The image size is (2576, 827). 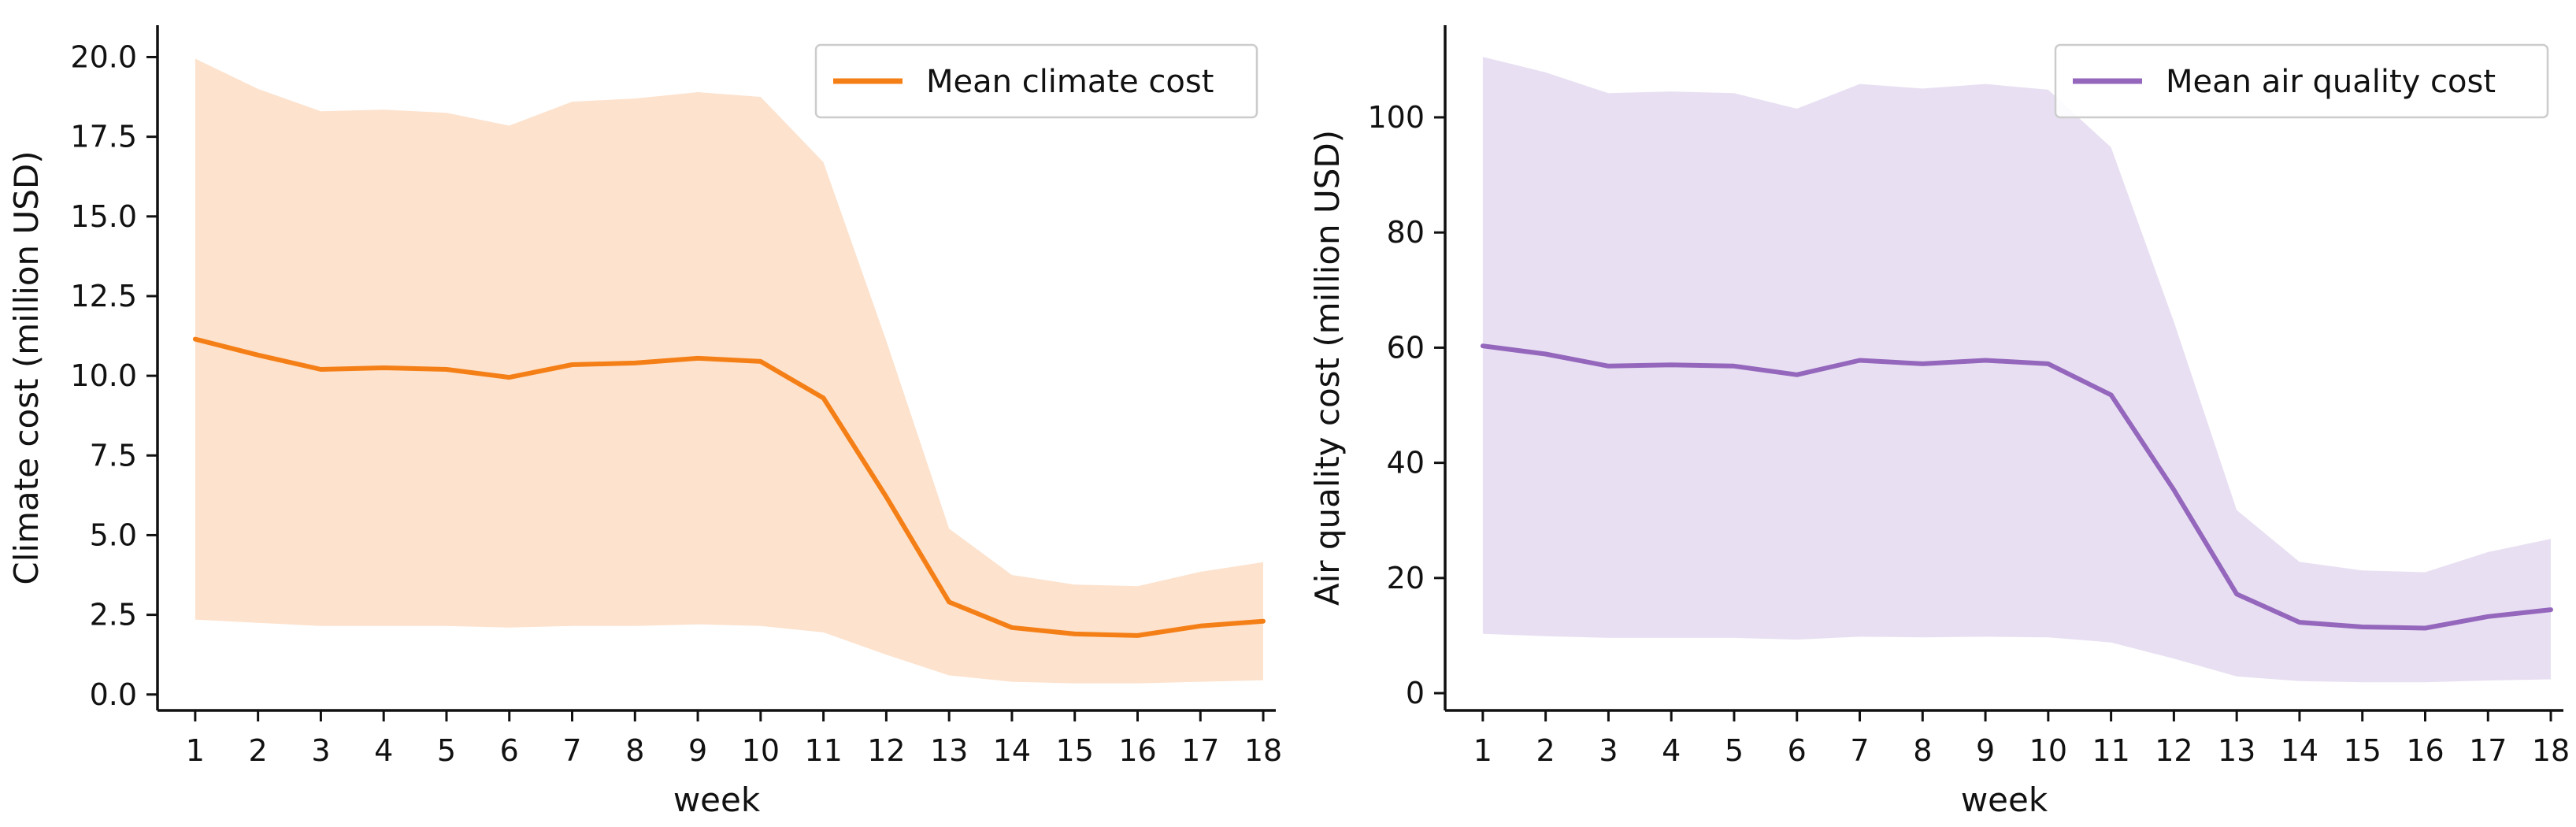 What do you see at coordinates (2331, 82) in the screenshot?
I see `legend-label: Mean air quality cost` at bounding box center [2331, 82].